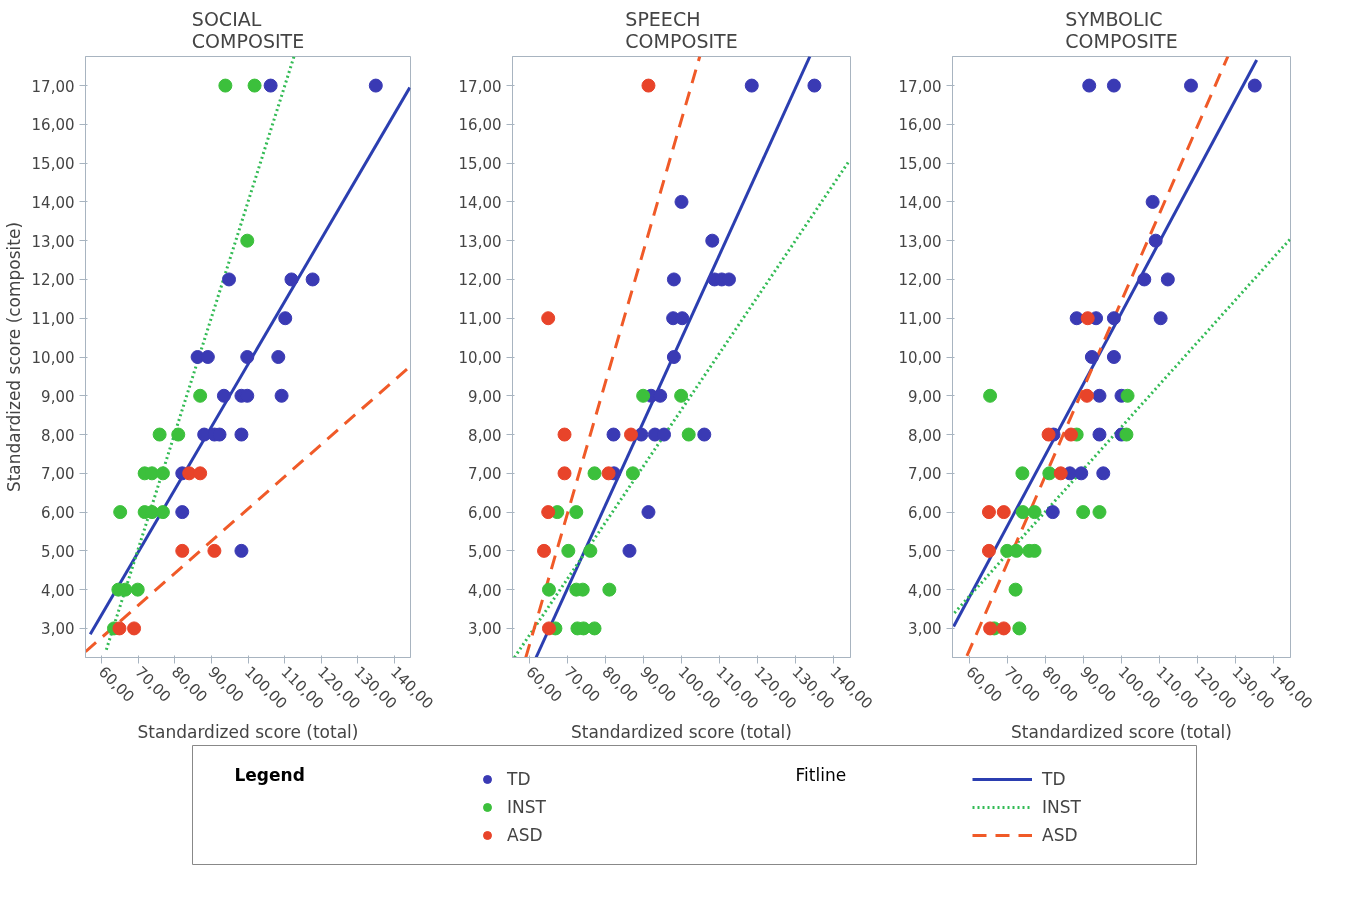 This screenshot has width=1355, height=905. Describe the element at coordinates (526, 807) in the screenshot. I see `legend-label: INST` at that location.